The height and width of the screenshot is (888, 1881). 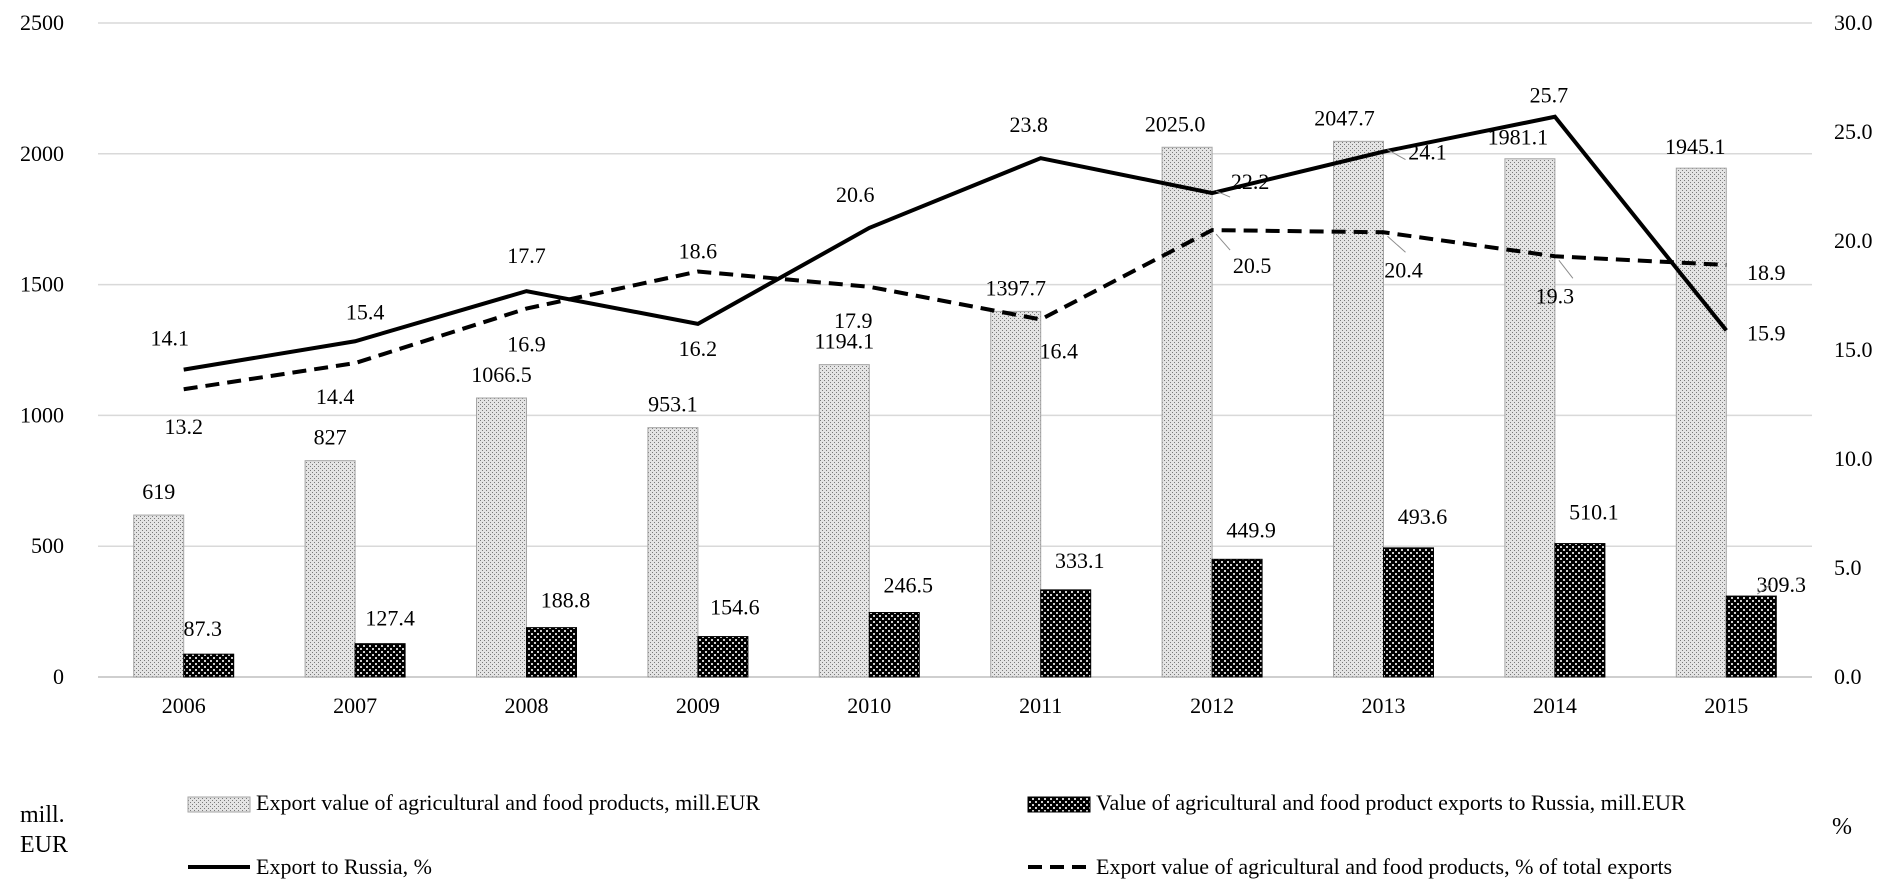 What do you see at coordinates (1853, 131) in the screenshot?
I see `y-right-tick-label: 25.0` at bounding box center [1853, 131].